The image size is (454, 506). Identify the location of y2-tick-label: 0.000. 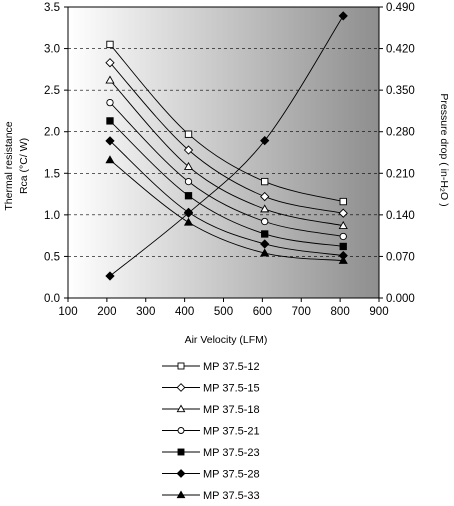
(400, 299).